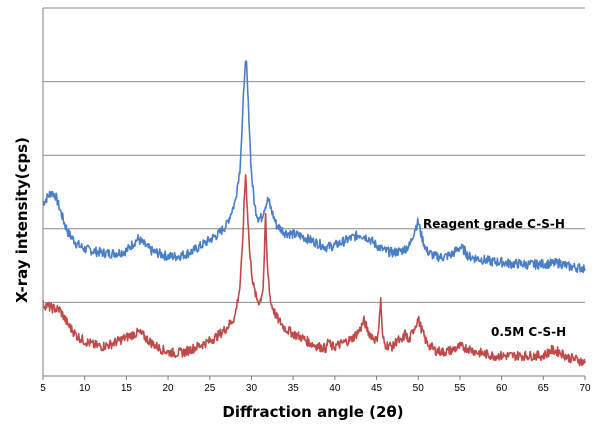 This screenshot has width=600, height=432. What do you see at coordinates (419, 388) in the screenshot?
I see `x-tick-label-50: 50` at bounding box center [419, 388].